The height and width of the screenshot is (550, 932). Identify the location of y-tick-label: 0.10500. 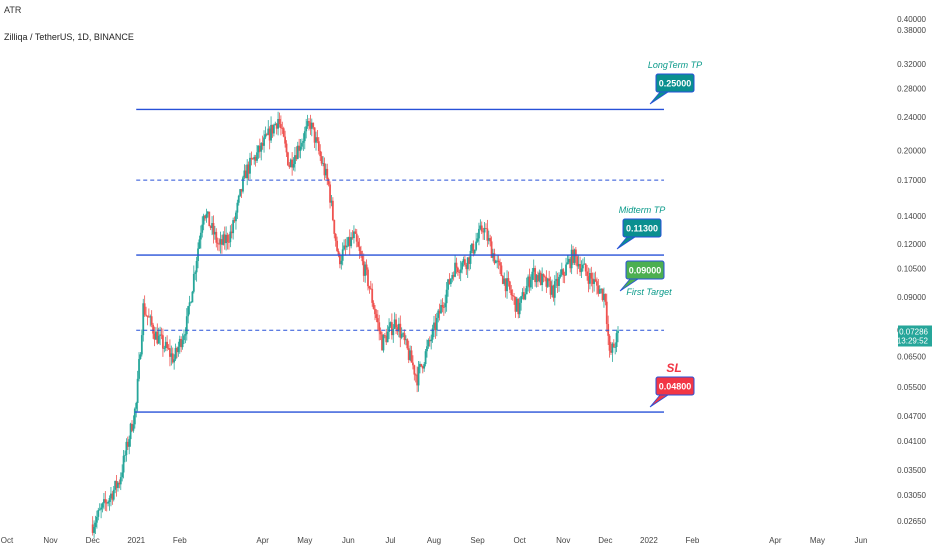
(911, 268).